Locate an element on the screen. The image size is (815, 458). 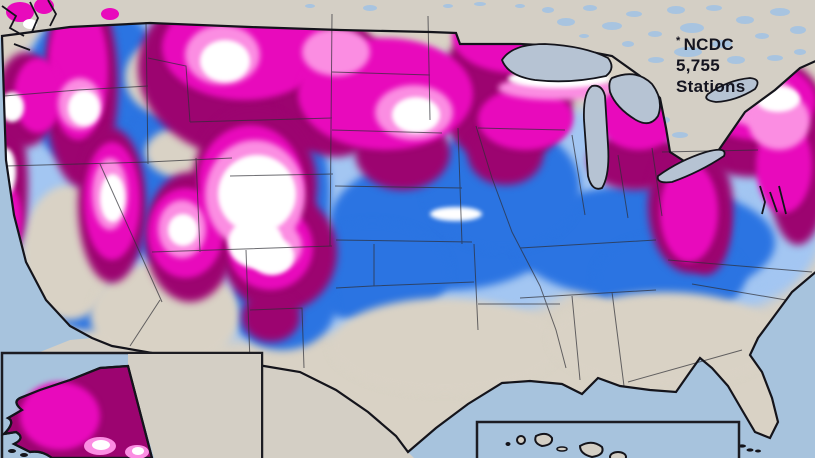
hawaii-island-maui is located at coordinates (591, 449).